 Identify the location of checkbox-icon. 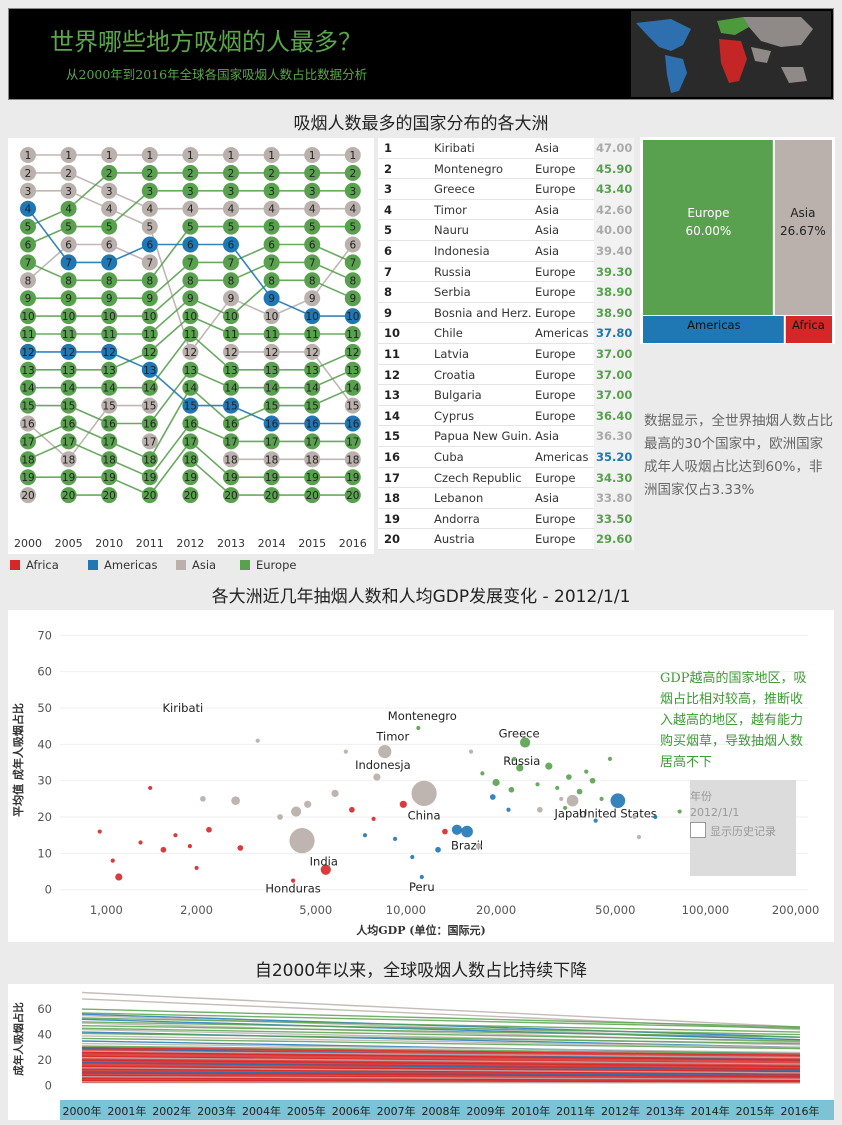
(698, 830).